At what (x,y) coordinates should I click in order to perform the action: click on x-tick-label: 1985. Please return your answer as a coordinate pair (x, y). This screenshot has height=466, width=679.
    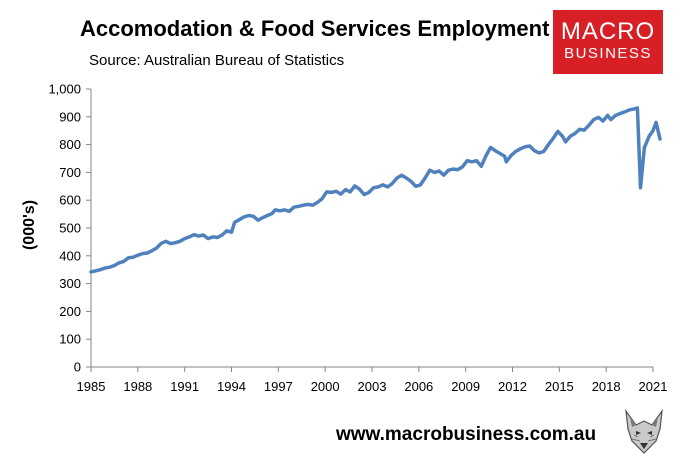
    Looking at the image, I should click on (91, 386).